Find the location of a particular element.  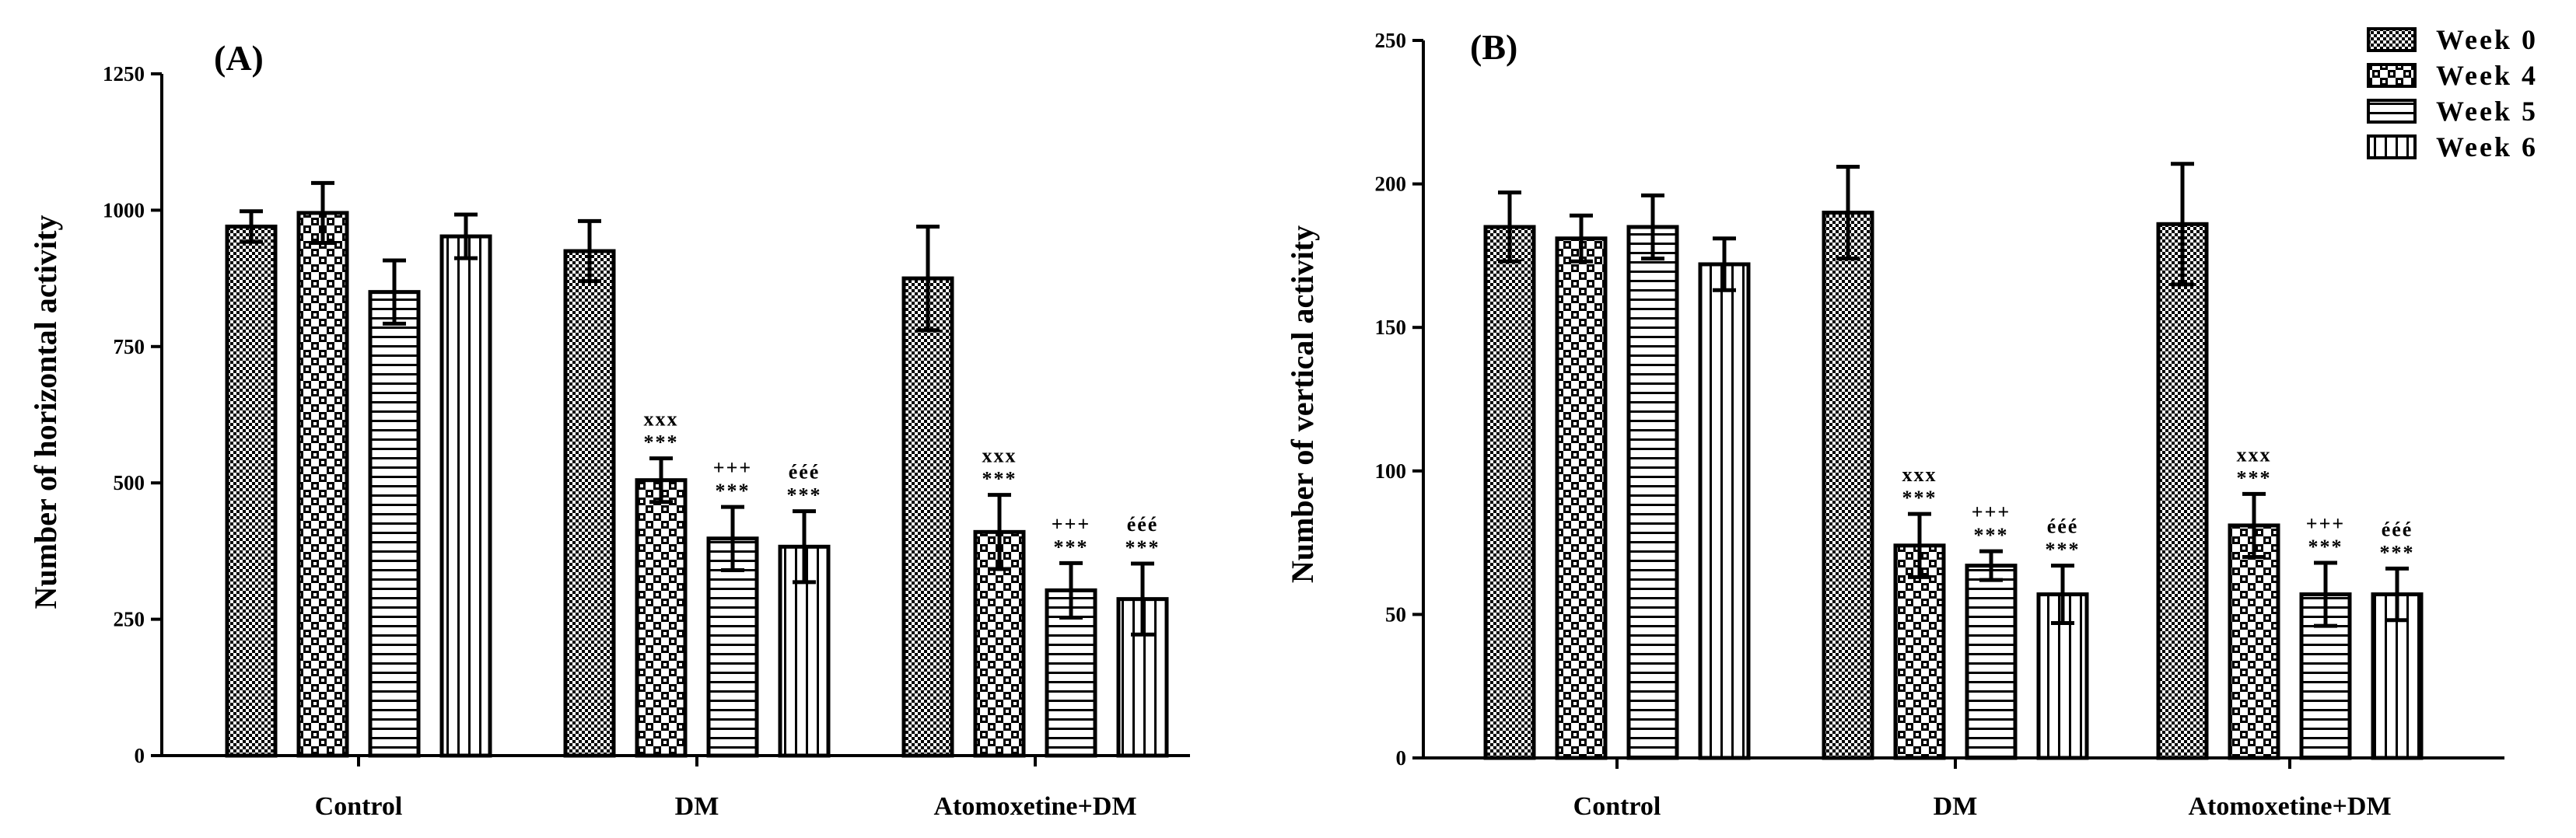

panel-a-y-tick-label: 1000 is located at coordinates (124, 210).